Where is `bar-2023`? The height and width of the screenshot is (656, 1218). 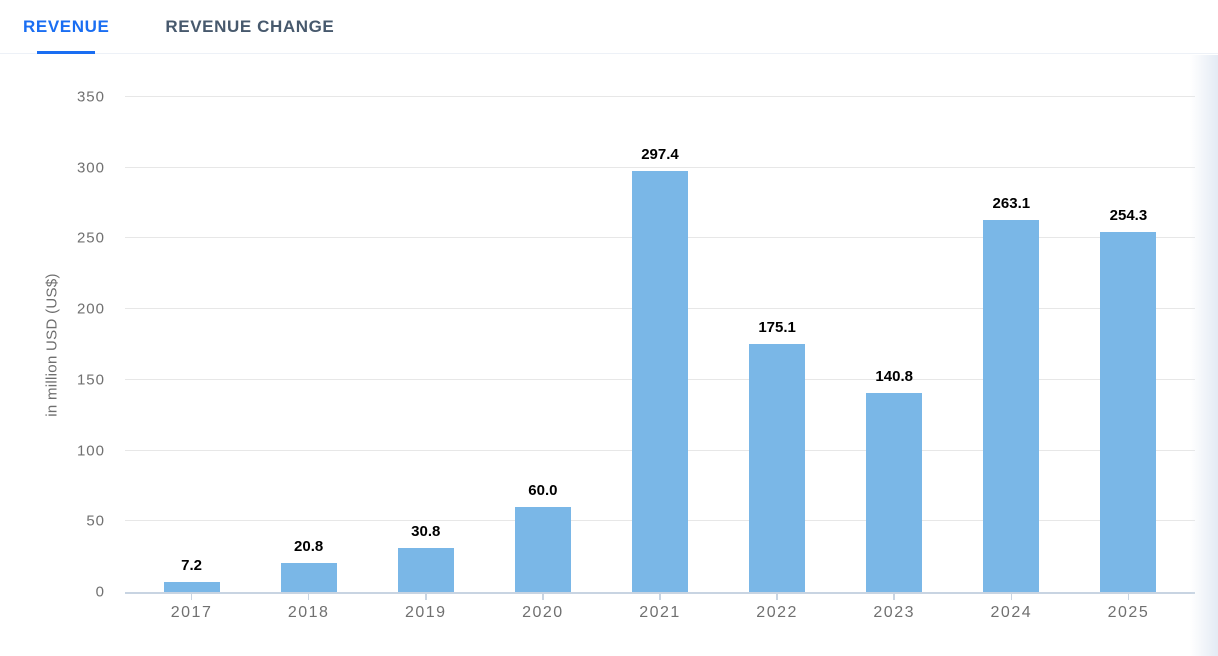
bar-2023 is located at coordinates (894, 492).